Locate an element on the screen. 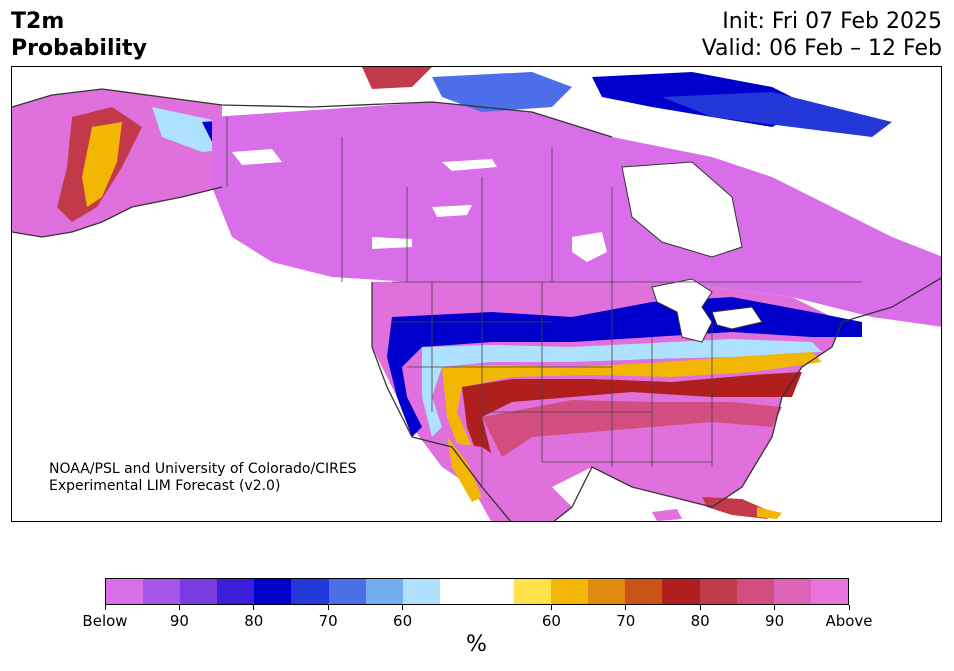 Image resolution: width=954 pixels, height=671 pixels. caribbean-land is located at coordinates (667, 515).